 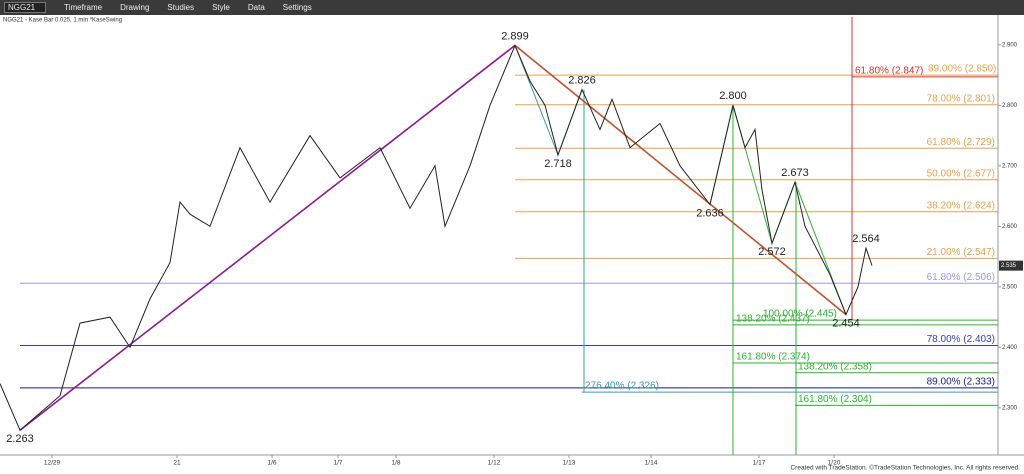 I want to click on x-tick-label: 1/13, so click(x=569, y=463).